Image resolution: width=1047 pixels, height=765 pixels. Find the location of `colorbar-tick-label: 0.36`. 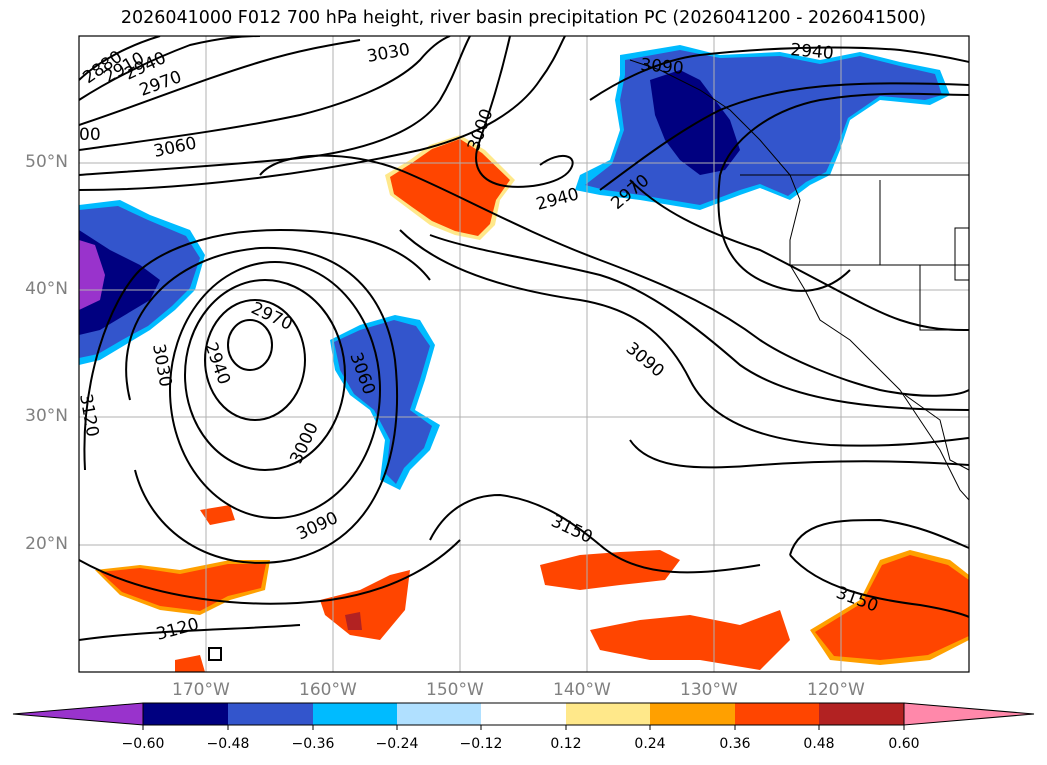

colorbar-tick-label: 0.36 is located at coordinates (735, 744).